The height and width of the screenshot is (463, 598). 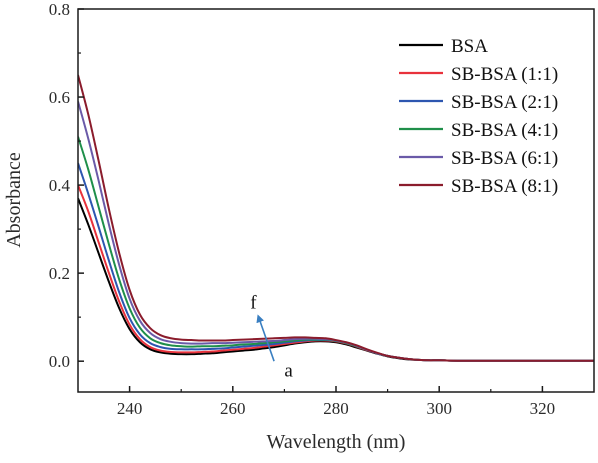 I want to click on y-axis-title: Absorbance, so click(x=14, y=200).